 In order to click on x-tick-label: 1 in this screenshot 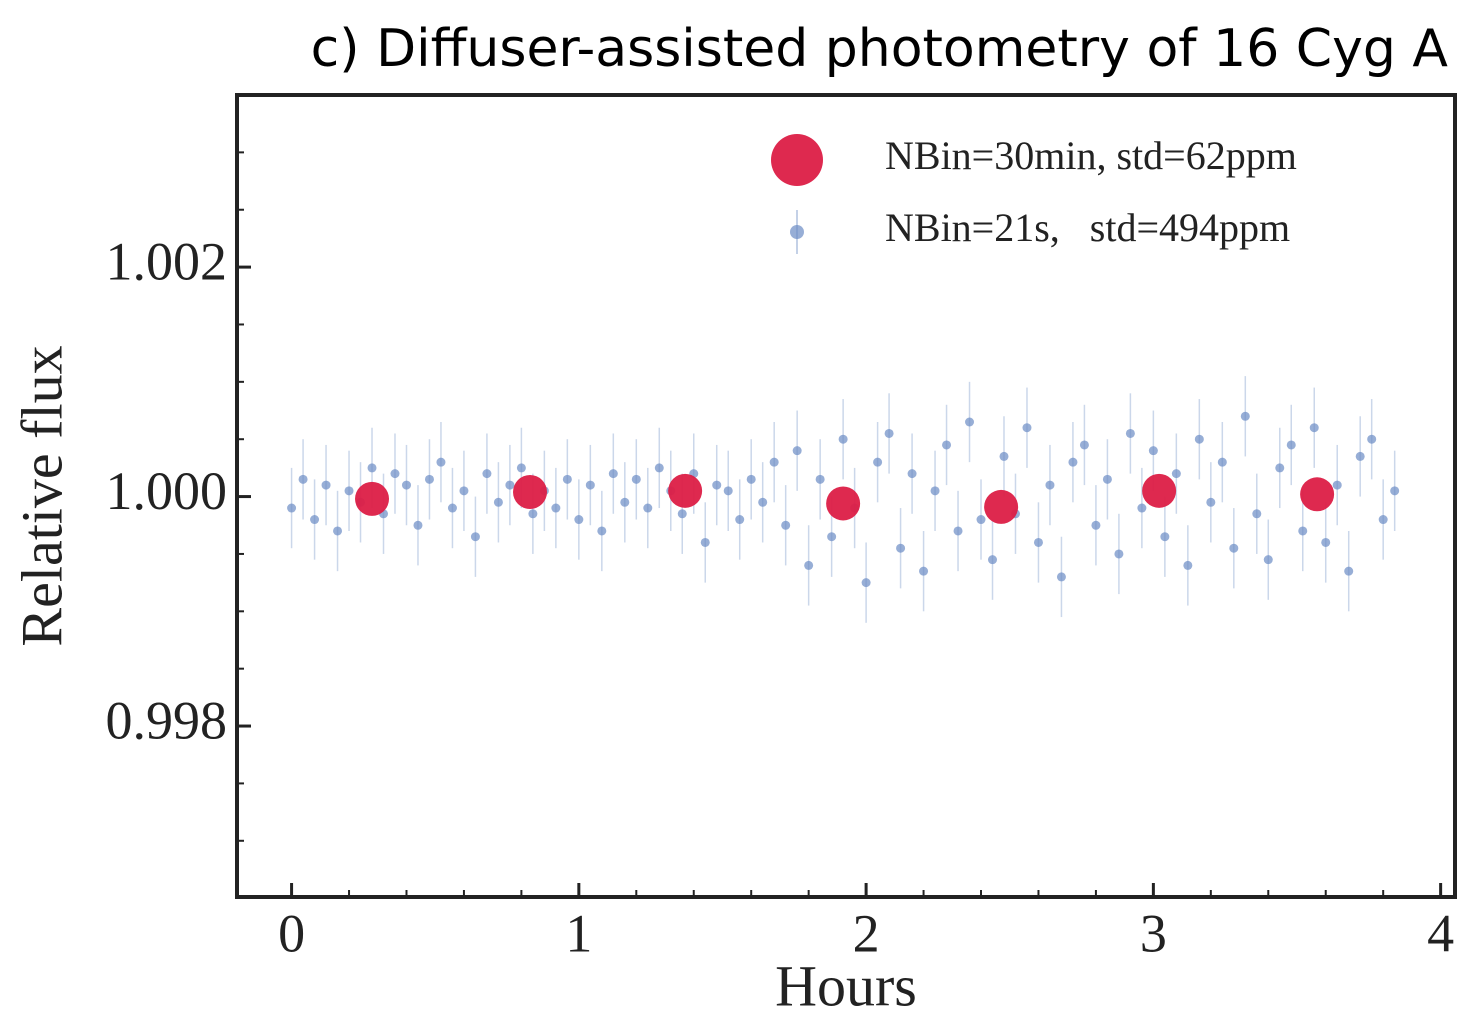, I will do `click(578, 933)`.